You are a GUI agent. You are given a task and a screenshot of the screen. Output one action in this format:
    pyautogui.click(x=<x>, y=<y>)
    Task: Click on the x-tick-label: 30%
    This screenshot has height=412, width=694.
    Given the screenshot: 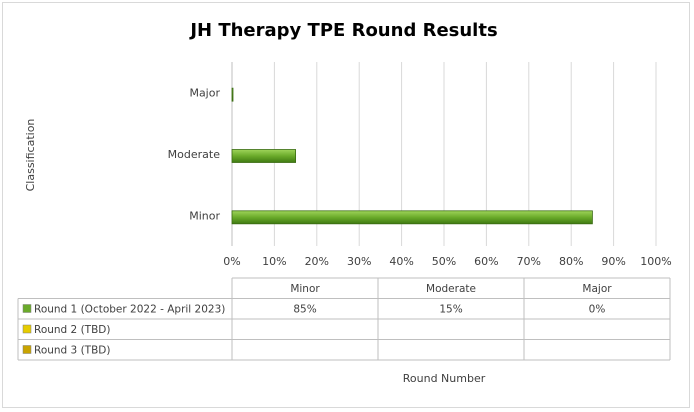 What is the action you would take?
    pyautogui.click(x=359, y=261)
    